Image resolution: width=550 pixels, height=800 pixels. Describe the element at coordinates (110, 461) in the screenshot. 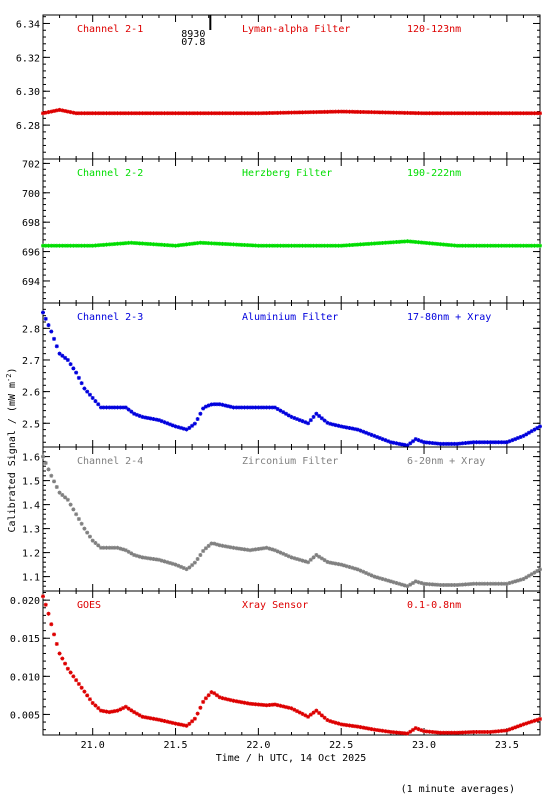

I see `channel-label: Channel 2-4` at that location.